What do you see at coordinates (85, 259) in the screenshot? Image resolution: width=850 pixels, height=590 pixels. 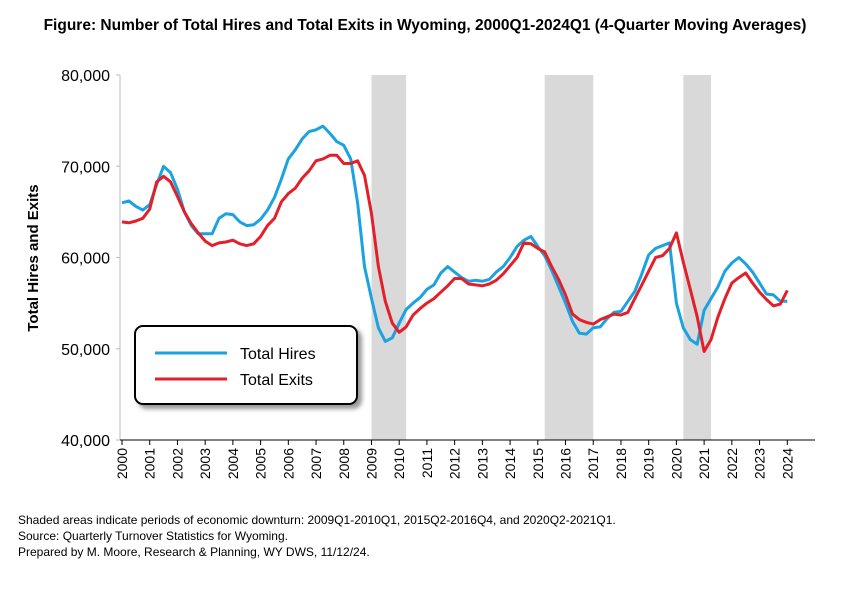 I see `y-tick-label: 60,000` at bounding box center [85, 259].